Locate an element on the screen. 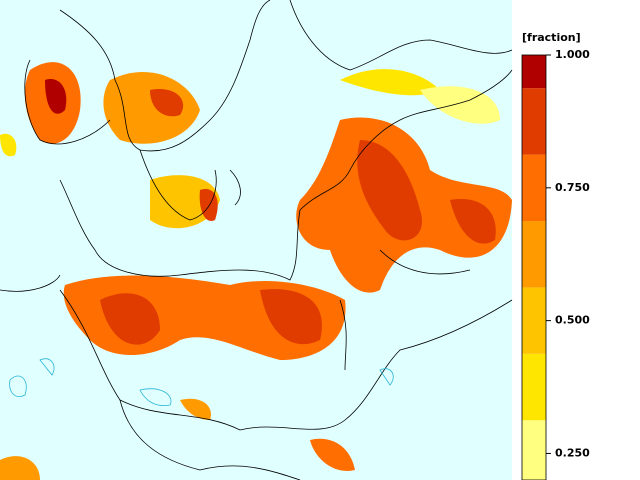 This screenshot has width=640, height=480. colorbar-tick-label: 1.000 is located at coordinates (572, 54).